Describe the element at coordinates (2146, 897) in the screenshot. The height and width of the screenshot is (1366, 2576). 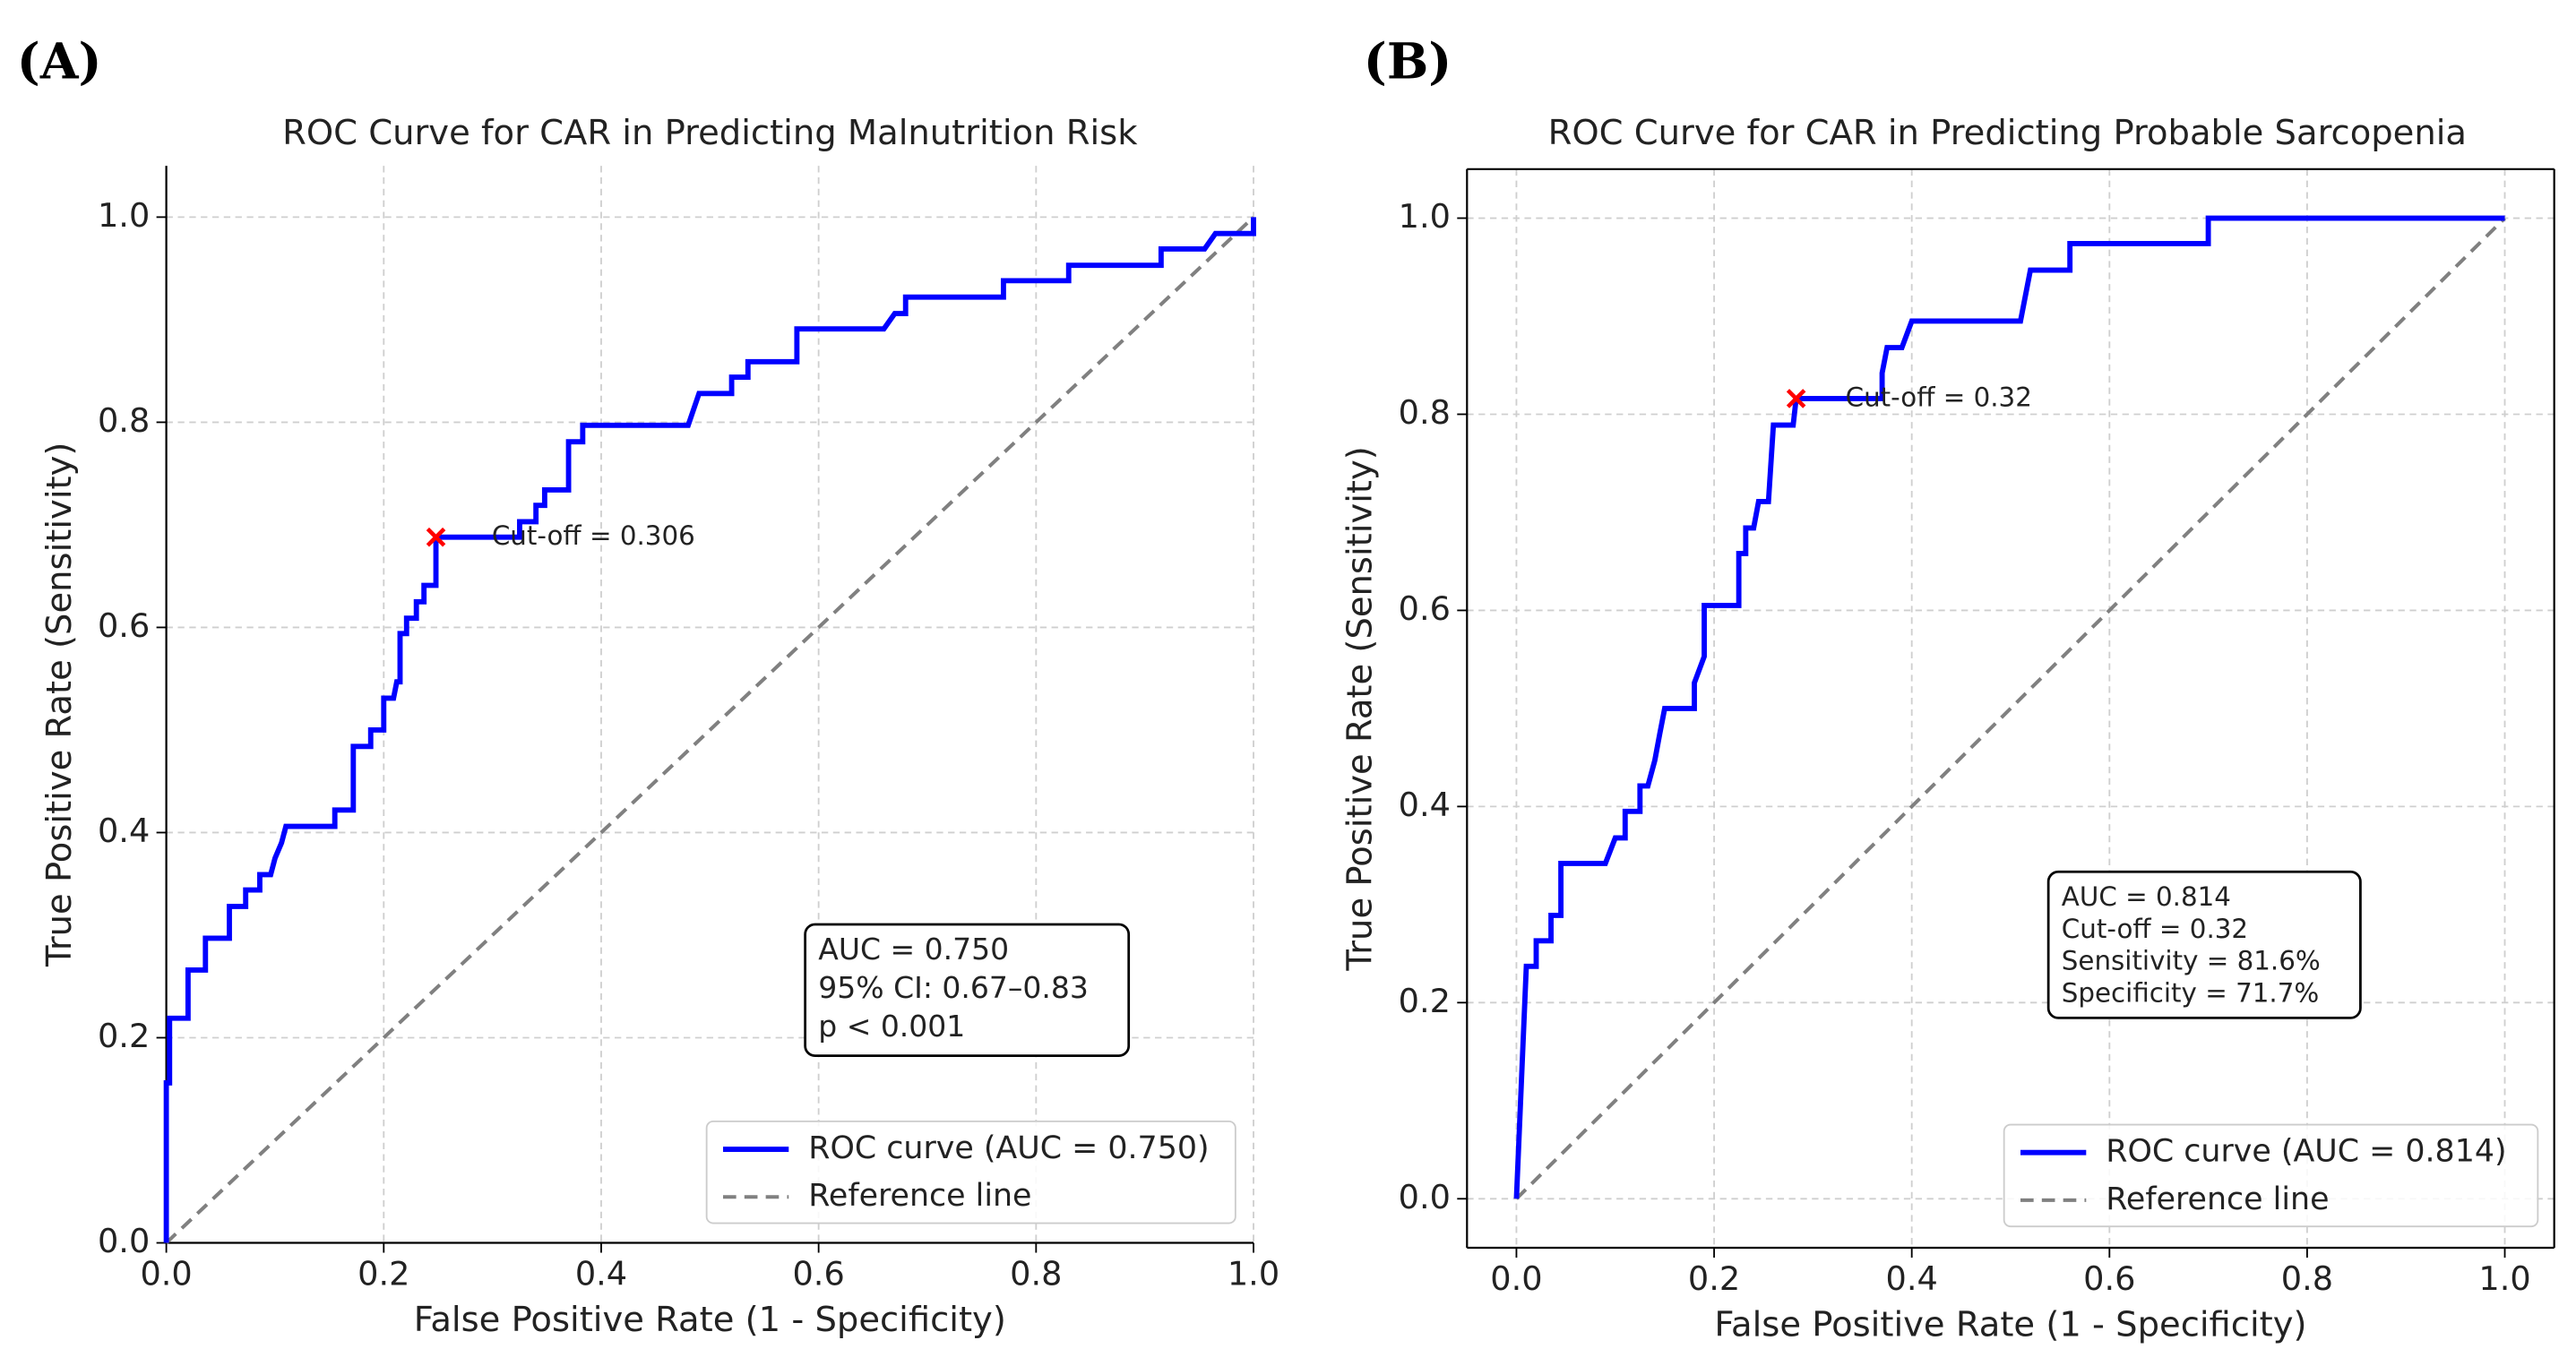
I see `stats-line: AUC = 0.814` at that location.